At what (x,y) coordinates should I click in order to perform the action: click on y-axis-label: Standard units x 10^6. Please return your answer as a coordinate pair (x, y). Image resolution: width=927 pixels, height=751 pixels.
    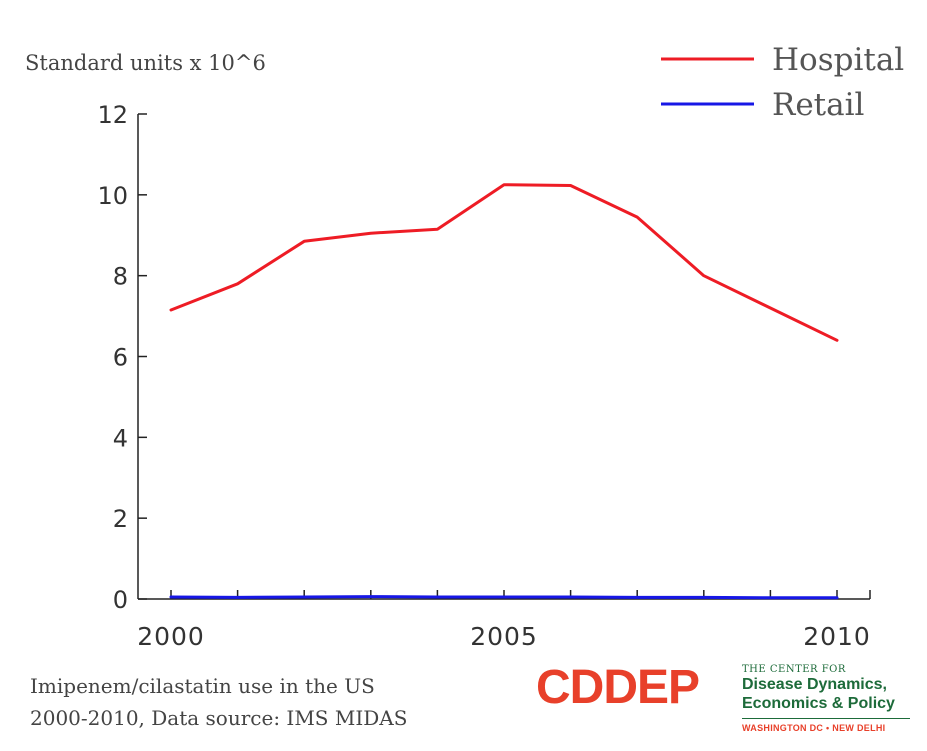
    Looking at the image, I should click on (145, 63).